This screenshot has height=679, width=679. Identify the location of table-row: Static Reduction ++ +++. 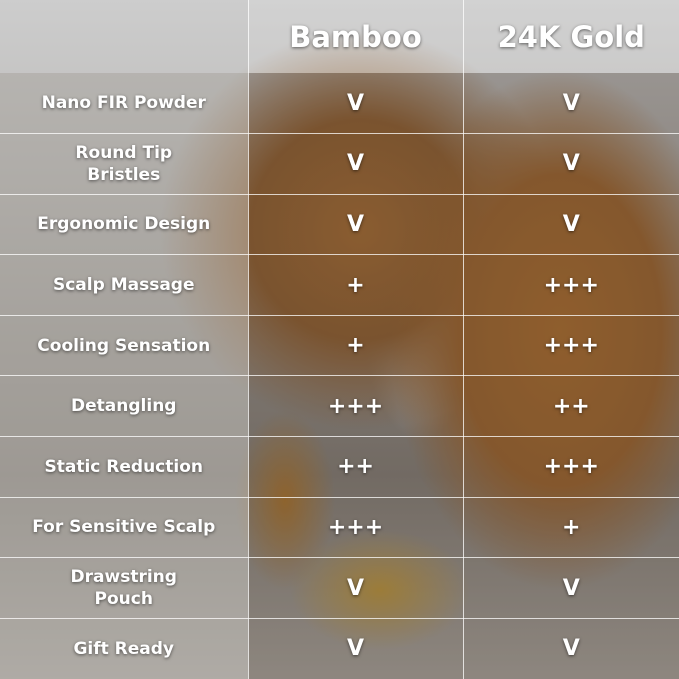
(339, 467).